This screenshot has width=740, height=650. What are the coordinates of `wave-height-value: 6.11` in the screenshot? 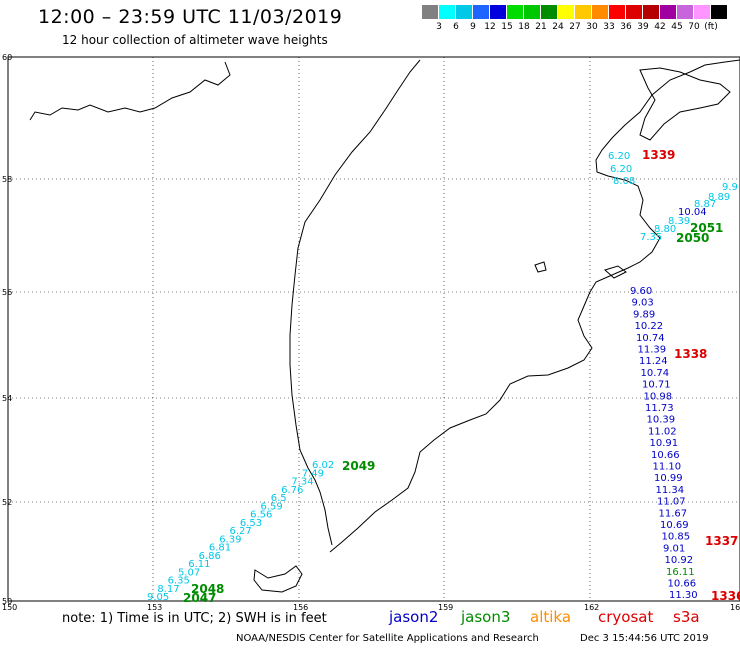 It's located at (199, 564).